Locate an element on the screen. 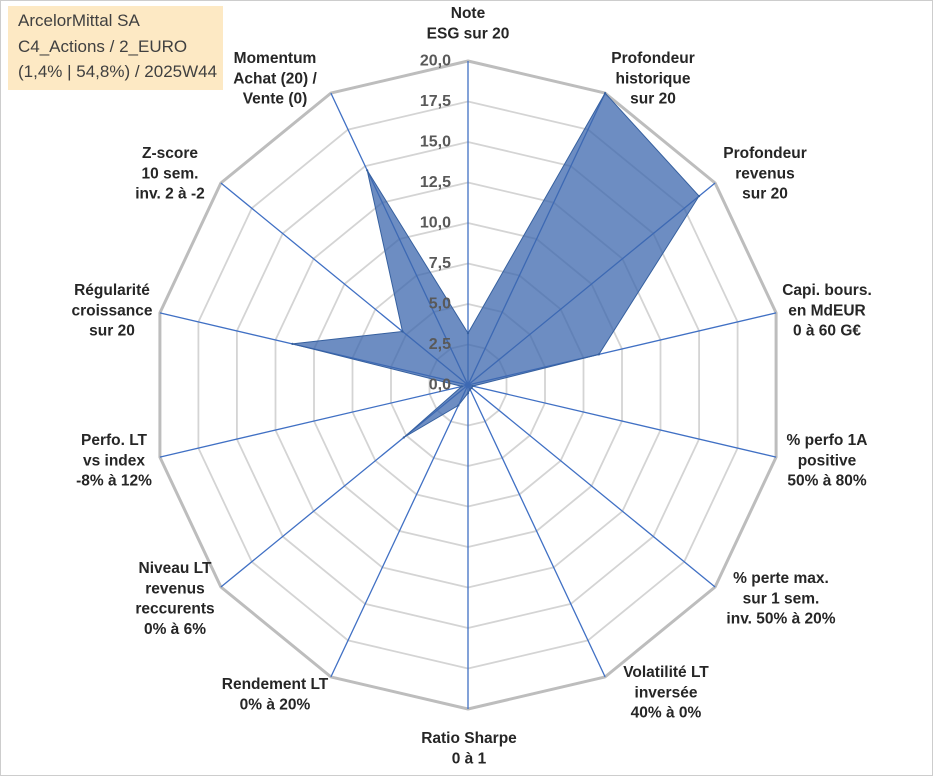 This screenshot has width=933, height=776. tick-label: 12,5 is located at coordinates (435, 182).